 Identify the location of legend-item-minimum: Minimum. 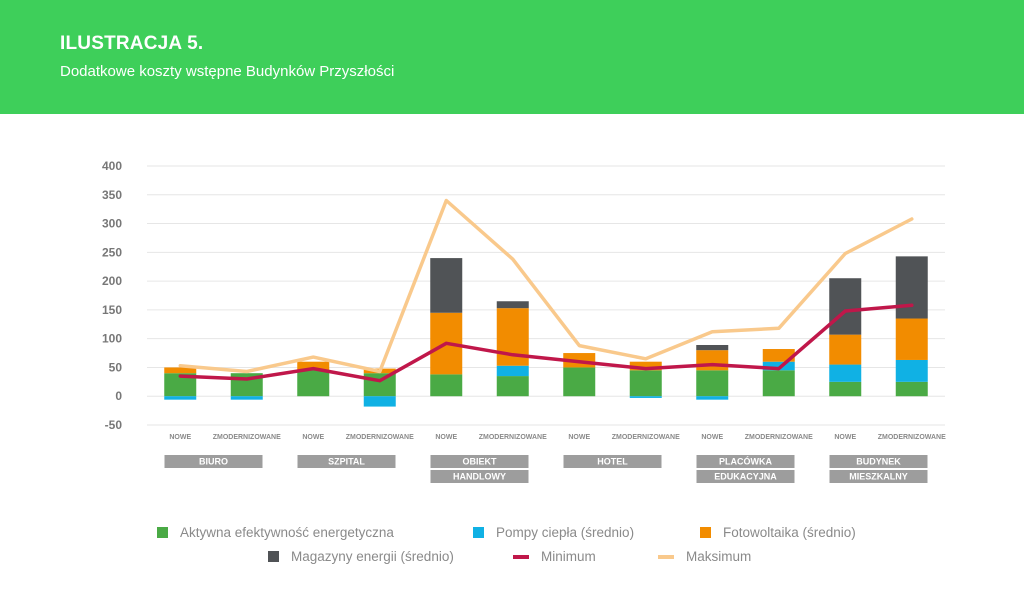
(554, 556).